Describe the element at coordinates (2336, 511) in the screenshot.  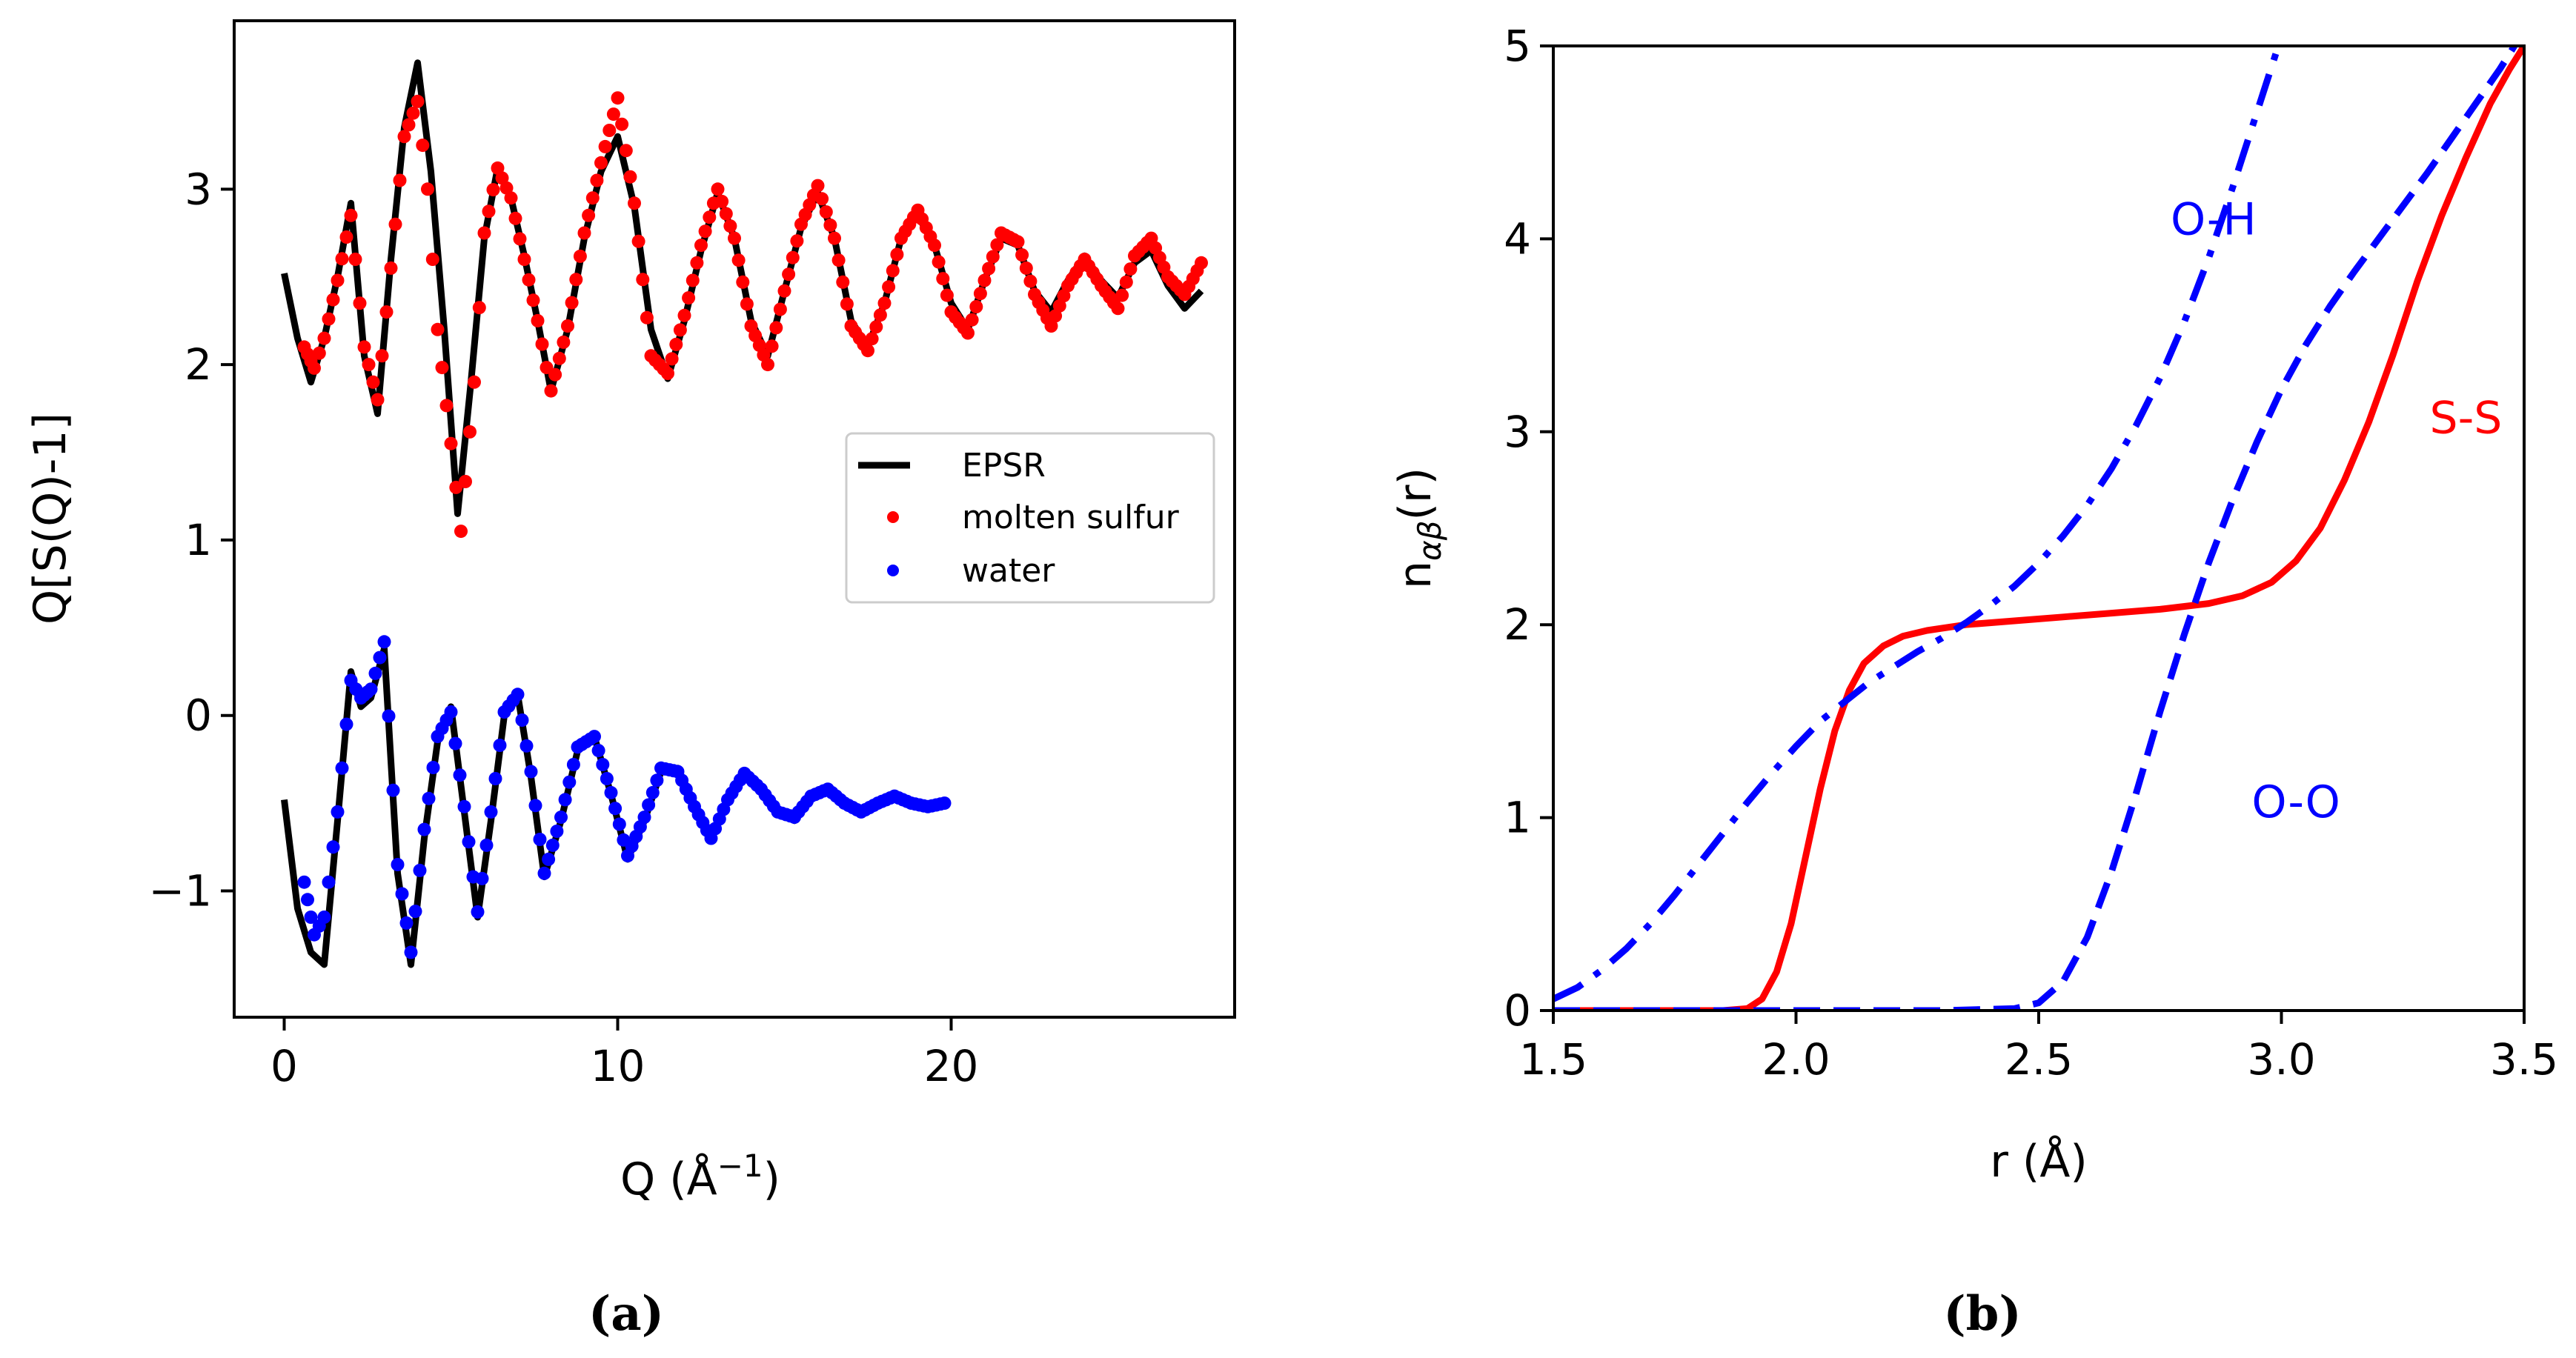
I see `annotations-b: O-H S-S O-O` at that location.